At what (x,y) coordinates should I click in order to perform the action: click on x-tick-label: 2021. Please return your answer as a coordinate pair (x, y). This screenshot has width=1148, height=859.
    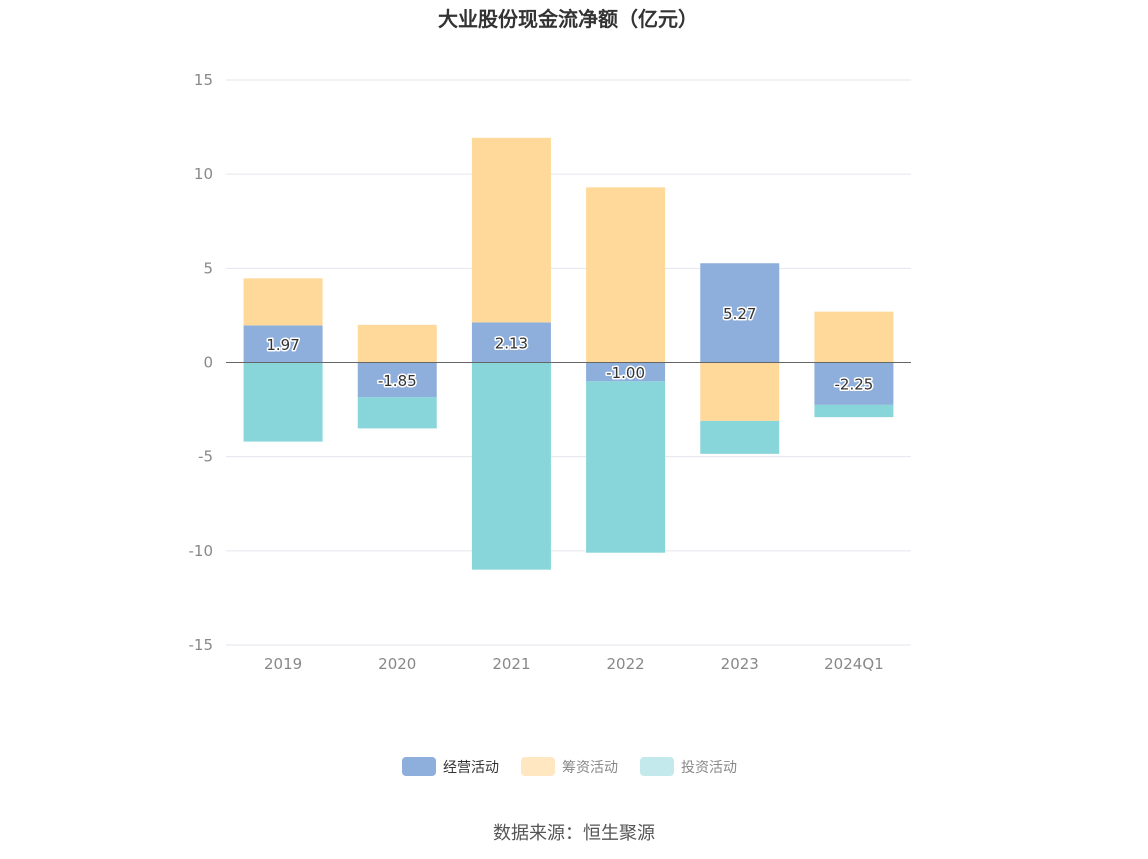
    Looking at the image, I should click on (511, 664).